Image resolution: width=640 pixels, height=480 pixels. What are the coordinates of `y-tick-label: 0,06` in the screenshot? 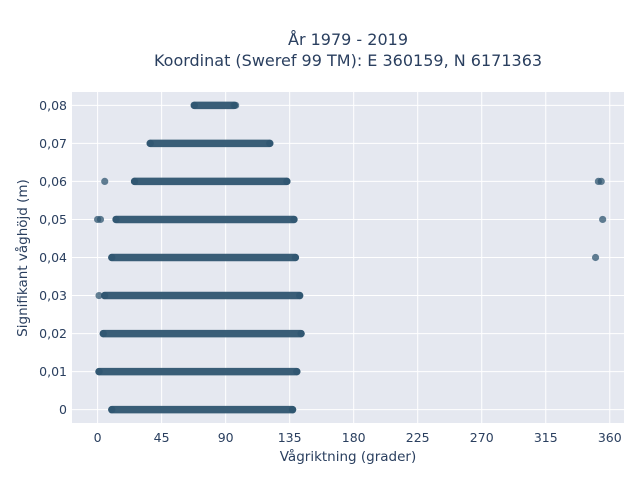 It's located at (53, 181).